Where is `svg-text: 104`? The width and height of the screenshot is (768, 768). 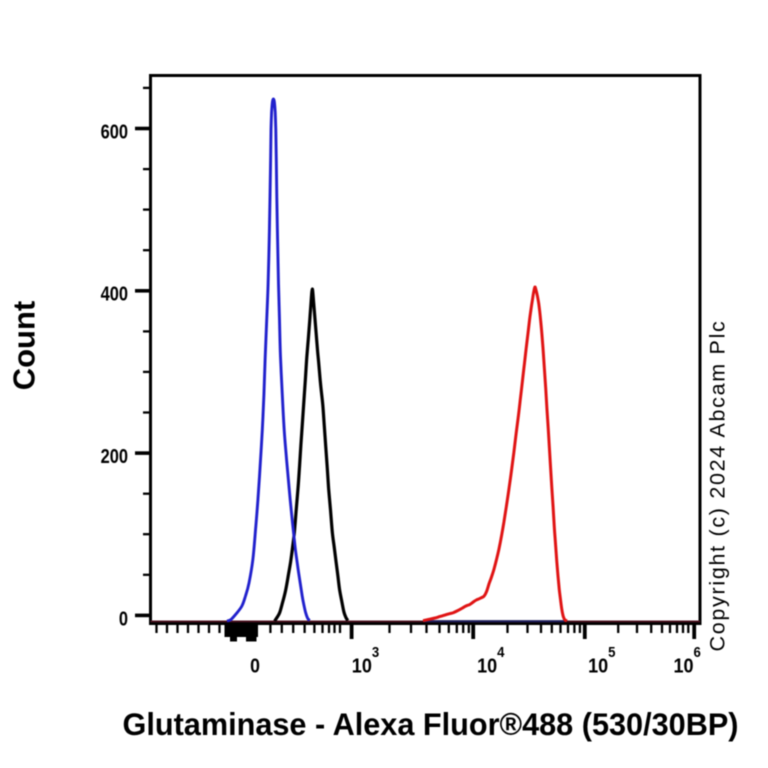 svg-text: 104 is located at coordinates (491, 660).